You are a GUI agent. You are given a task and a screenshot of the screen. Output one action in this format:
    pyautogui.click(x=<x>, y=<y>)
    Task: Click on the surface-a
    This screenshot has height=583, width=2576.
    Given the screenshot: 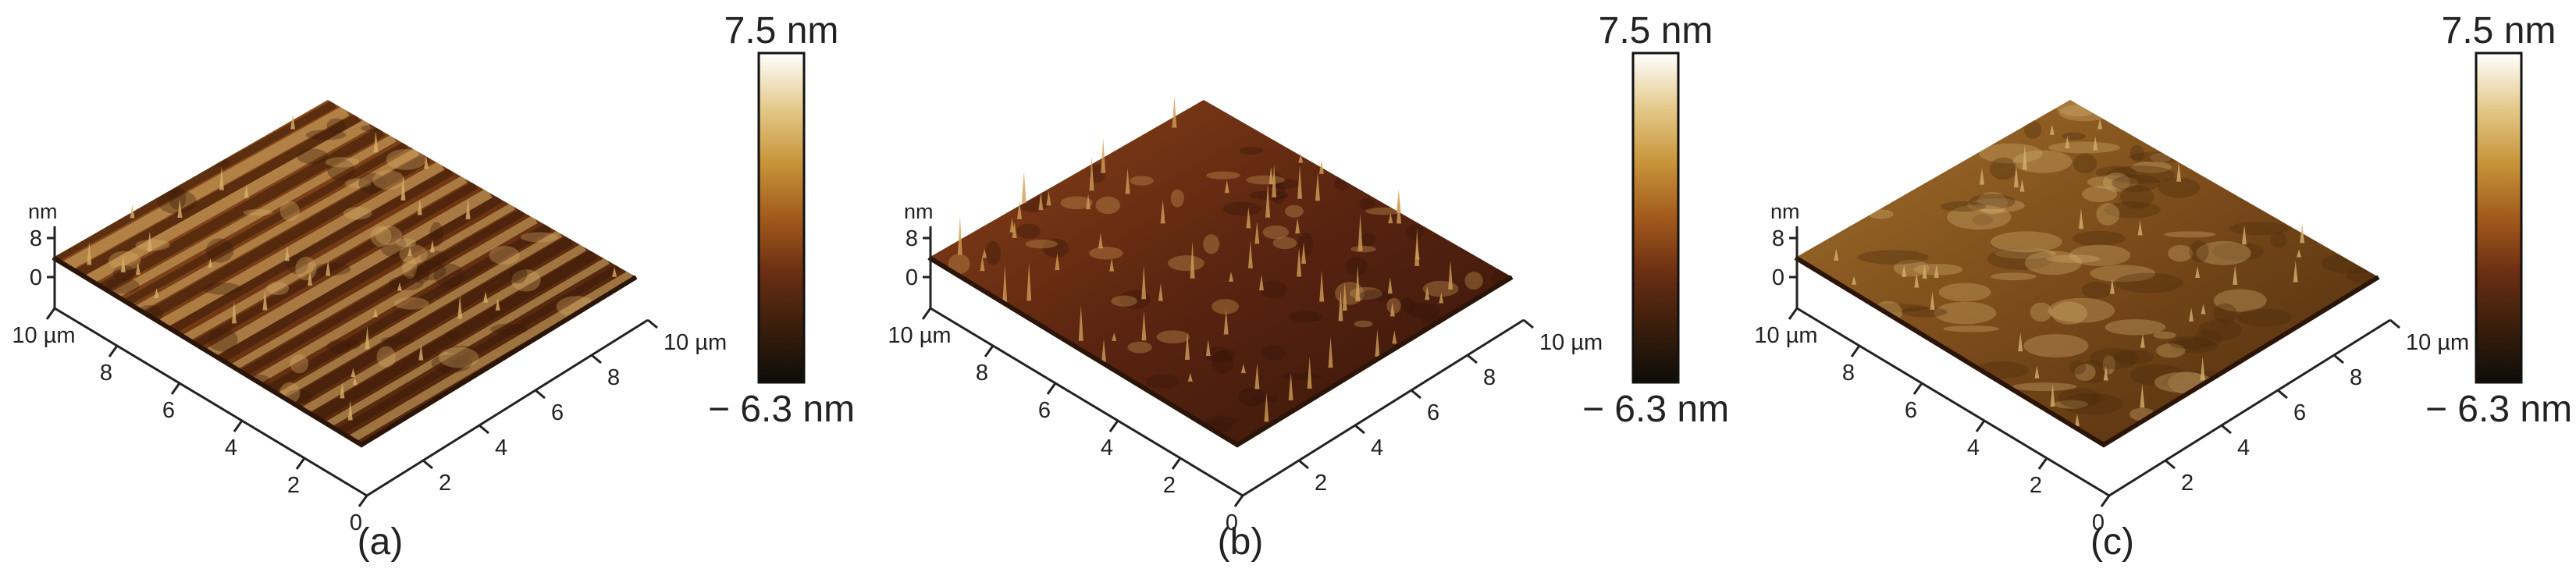 What is the action you would take?
    pyautogui.click(x=345, y=274)
    